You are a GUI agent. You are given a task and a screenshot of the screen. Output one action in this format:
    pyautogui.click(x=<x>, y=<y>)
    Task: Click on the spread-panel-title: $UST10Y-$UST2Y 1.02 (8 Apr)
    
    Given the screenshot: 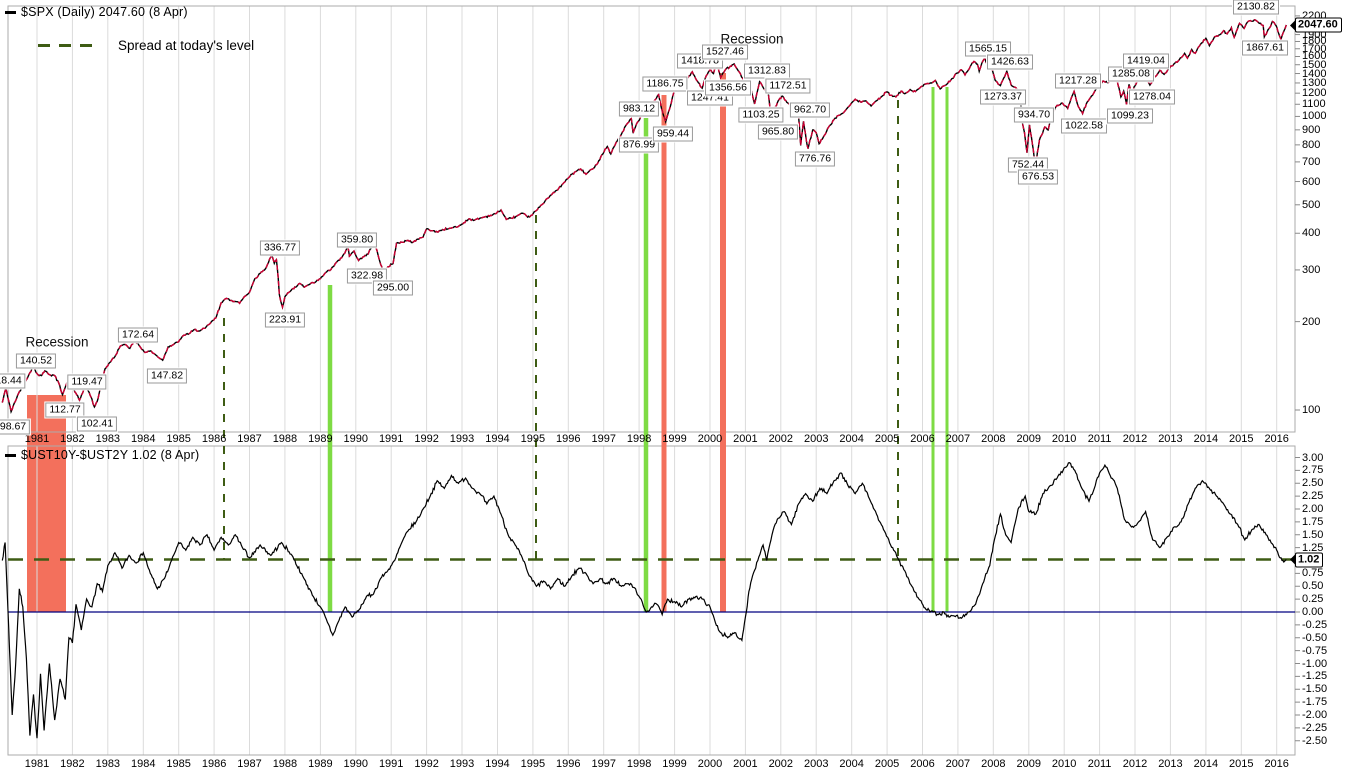 What is the action you would take?
    pyautogui.click(x=102, y=455)
    